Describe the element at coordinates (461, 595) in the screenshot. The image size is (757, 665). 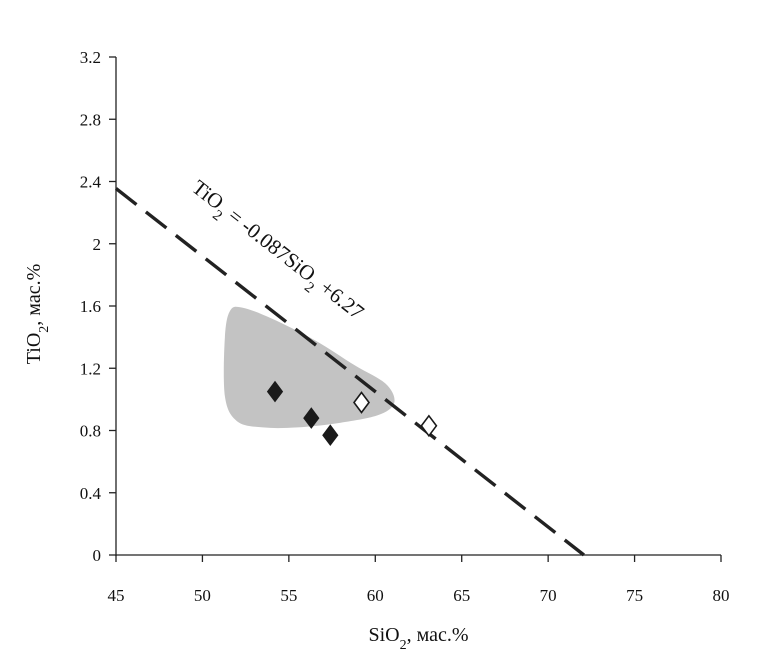
I see `x-tick-label: 65` at that location.